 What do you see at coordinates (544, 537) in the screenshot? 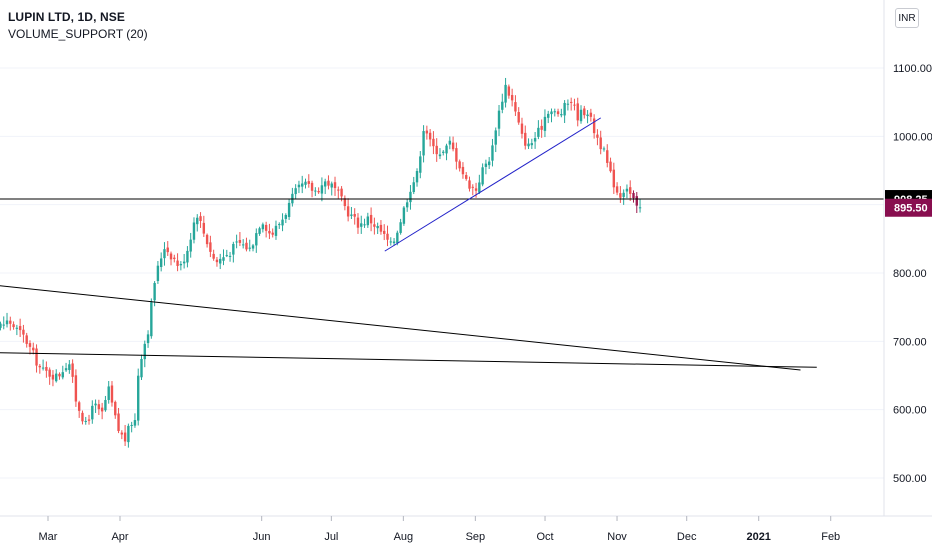
I see `time-tick-label: Oct` at bounding box center [544, 537].